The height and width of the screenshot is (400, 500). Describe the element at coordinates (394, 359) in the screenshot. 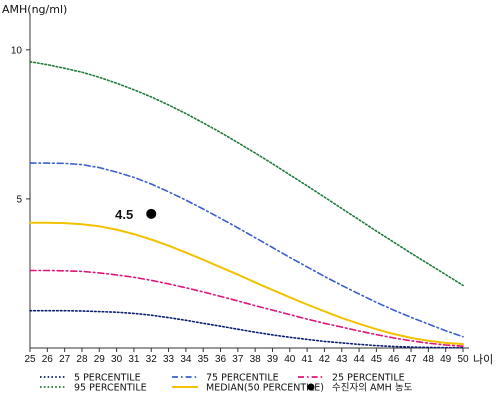

I see `x-tick-label: 46` at that location.